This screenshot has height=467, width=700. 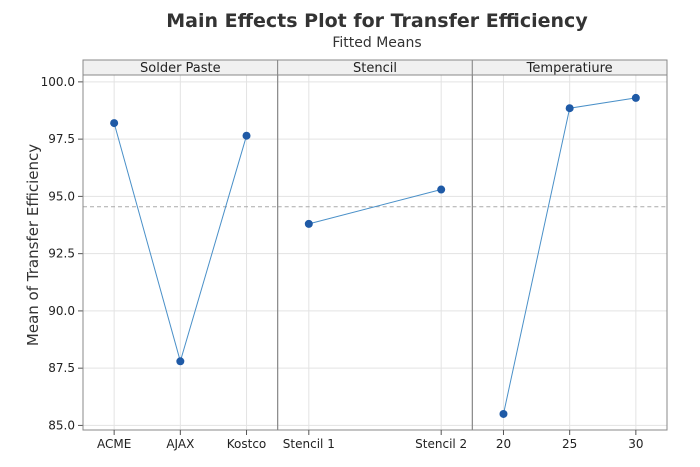 I want to click on y-tick-label: 92.5, so click(x=61, y=254).